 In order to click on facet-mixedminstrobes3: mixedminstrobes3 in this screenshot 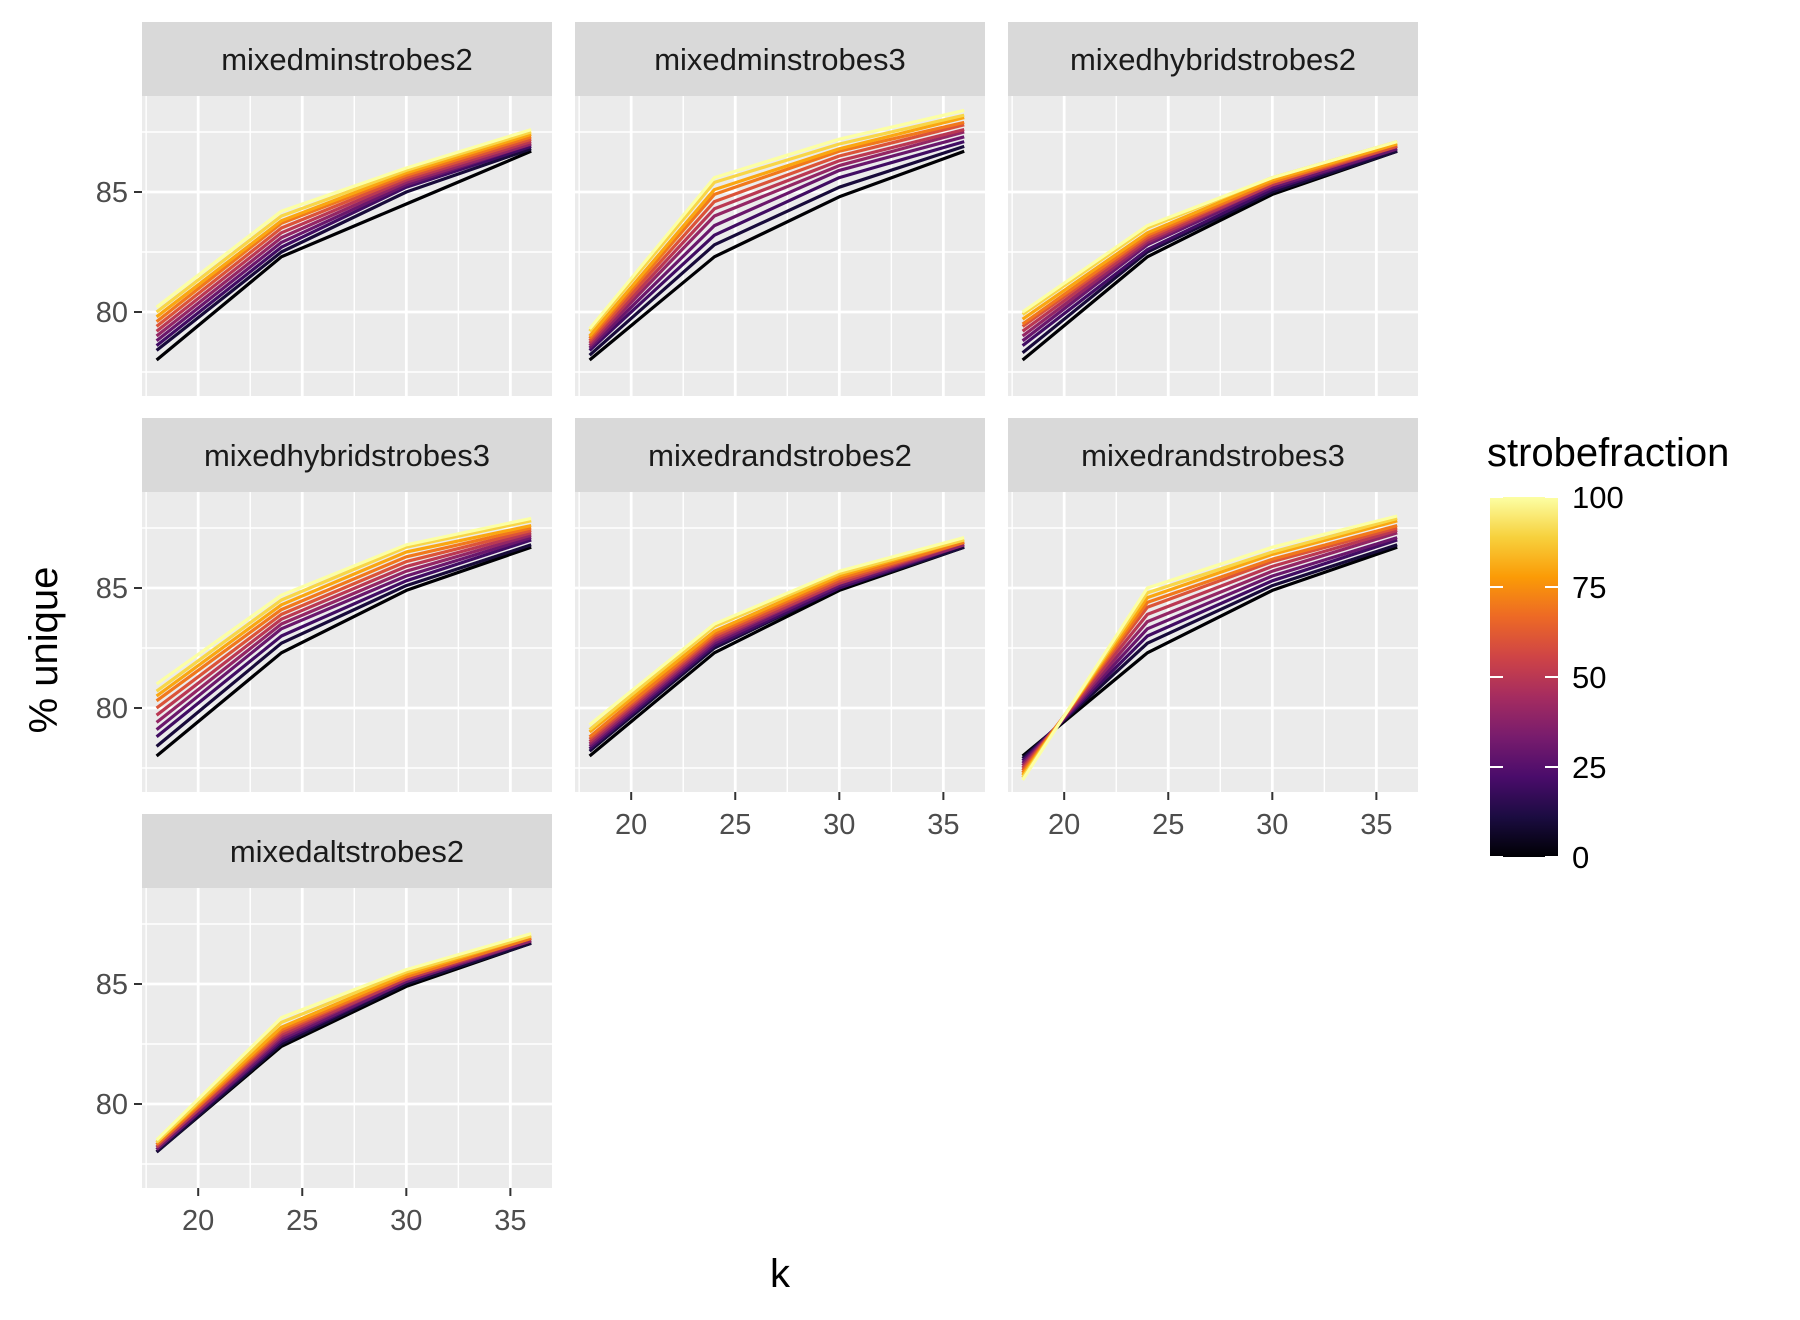, I will do `click(780, 209)`.